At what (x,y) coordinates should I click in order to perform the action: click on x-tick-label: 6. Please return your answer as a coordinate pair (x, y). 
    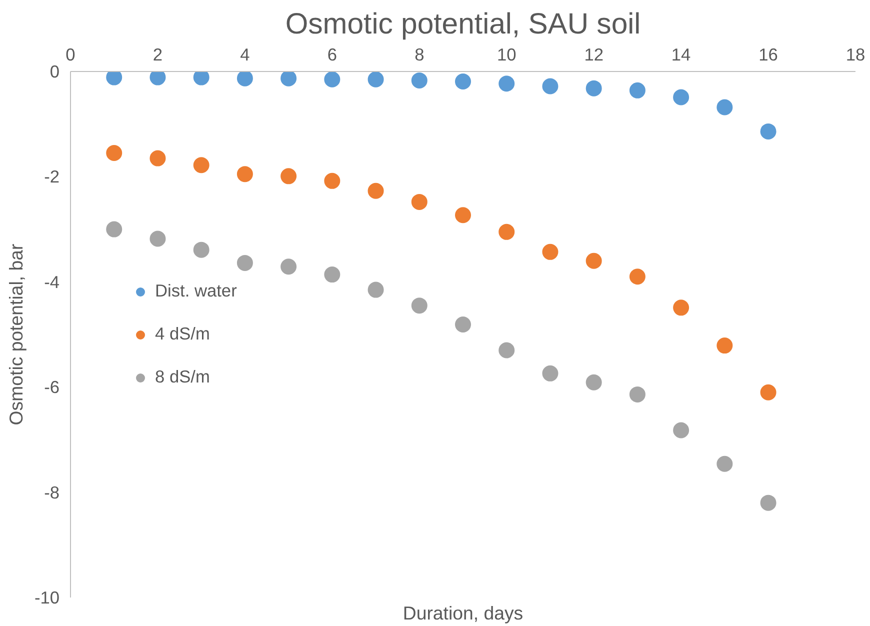
    Looking at the image, I should click on (332, 54).